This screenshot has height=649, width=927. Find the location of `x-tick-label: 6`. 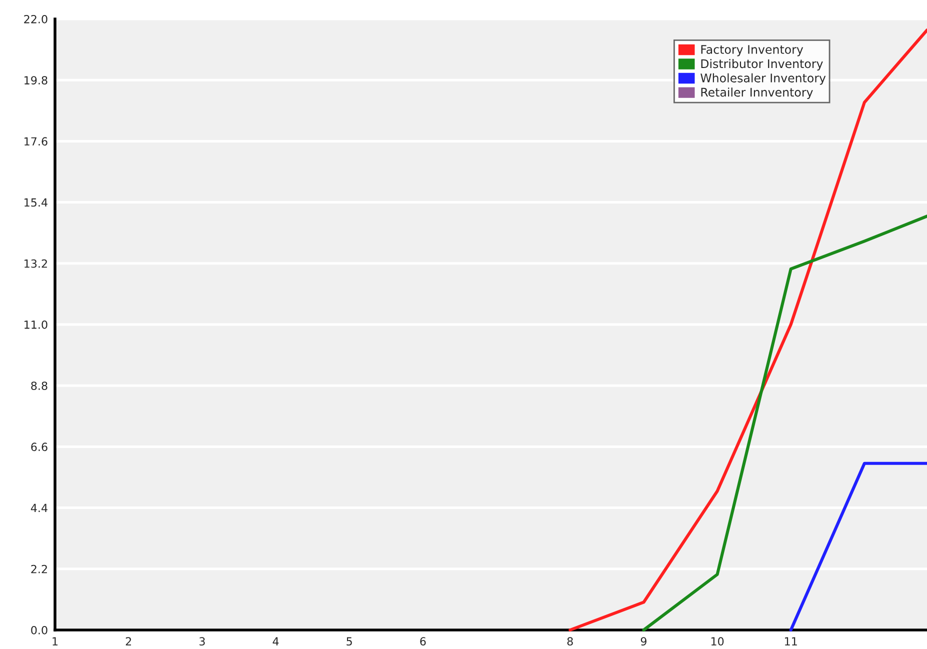

x-tick-label: 6 is located at coordinates (423, 641).